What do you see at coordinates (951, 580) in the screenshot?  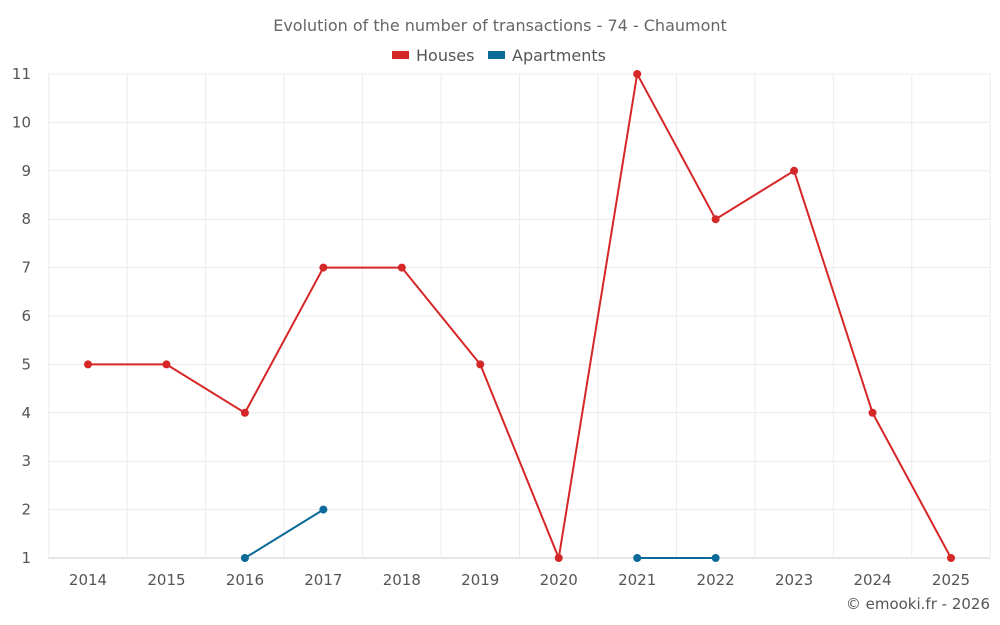 I see `x-tick-label: 2025` at bounding box center [951, 580].